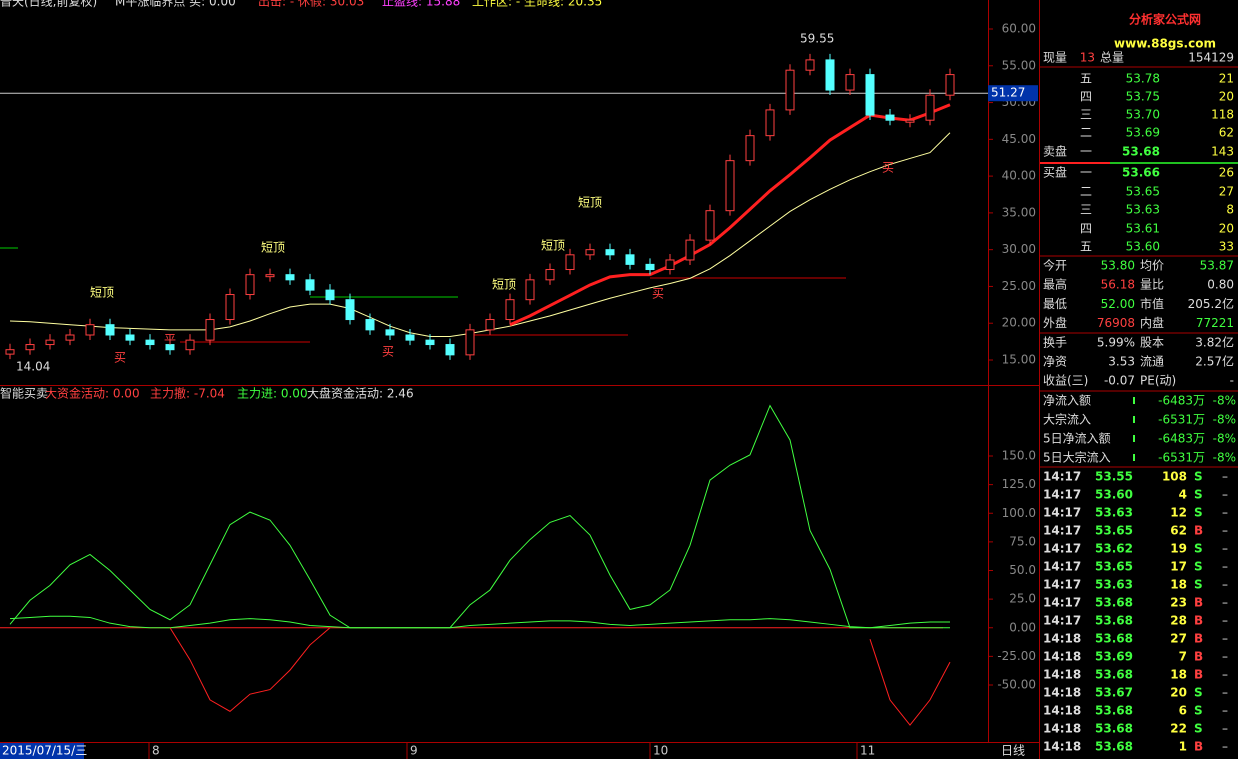 This screenshot has width=1238, height=759. What do you see at coordinates (1152, 322) in the screenshot?
I see `stat-label: 内盘` at bounding box center [1152, 322].